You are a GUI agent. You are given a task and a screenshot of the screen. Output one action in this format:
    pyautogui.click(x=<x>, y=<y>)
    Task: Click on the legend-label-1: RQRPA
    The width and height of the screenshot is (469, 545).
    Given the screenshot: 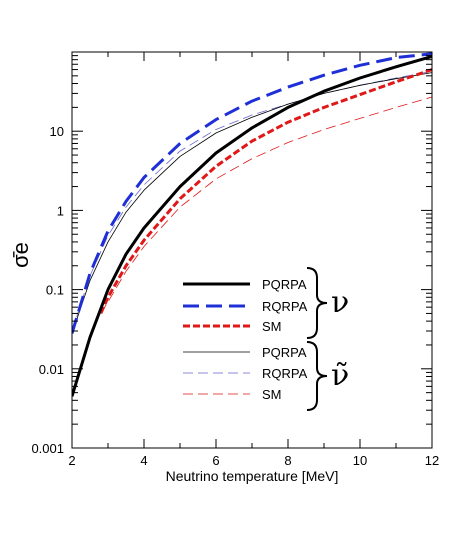 What is the action you would take?
    pyautogui.click(x=285, y=306)
    